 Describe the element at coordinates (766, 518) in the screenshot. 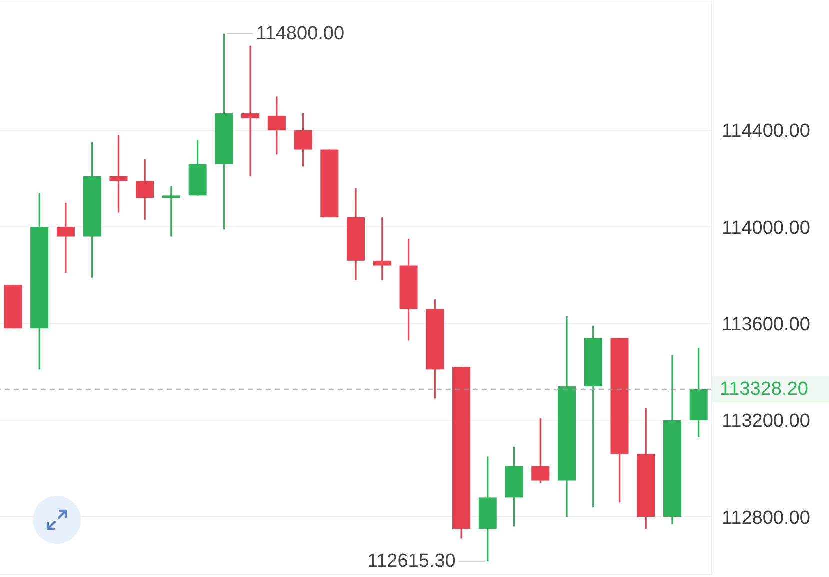

I see `y-tick-label: 112800.00` at that location.